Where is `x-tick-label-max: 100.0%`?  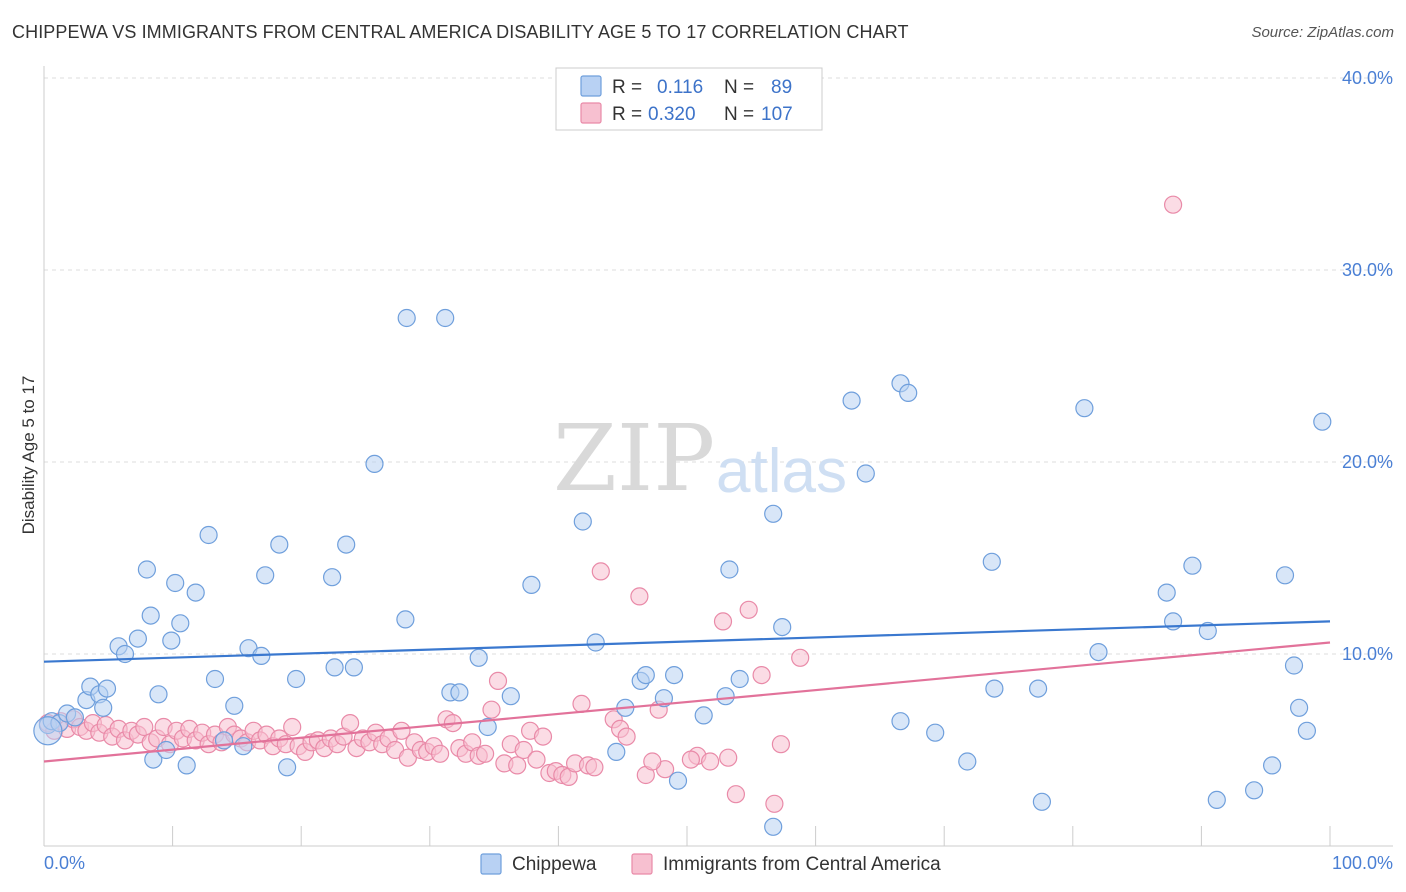
x-tick-label-max: 100.0% is located at coordinates (1362, 863).